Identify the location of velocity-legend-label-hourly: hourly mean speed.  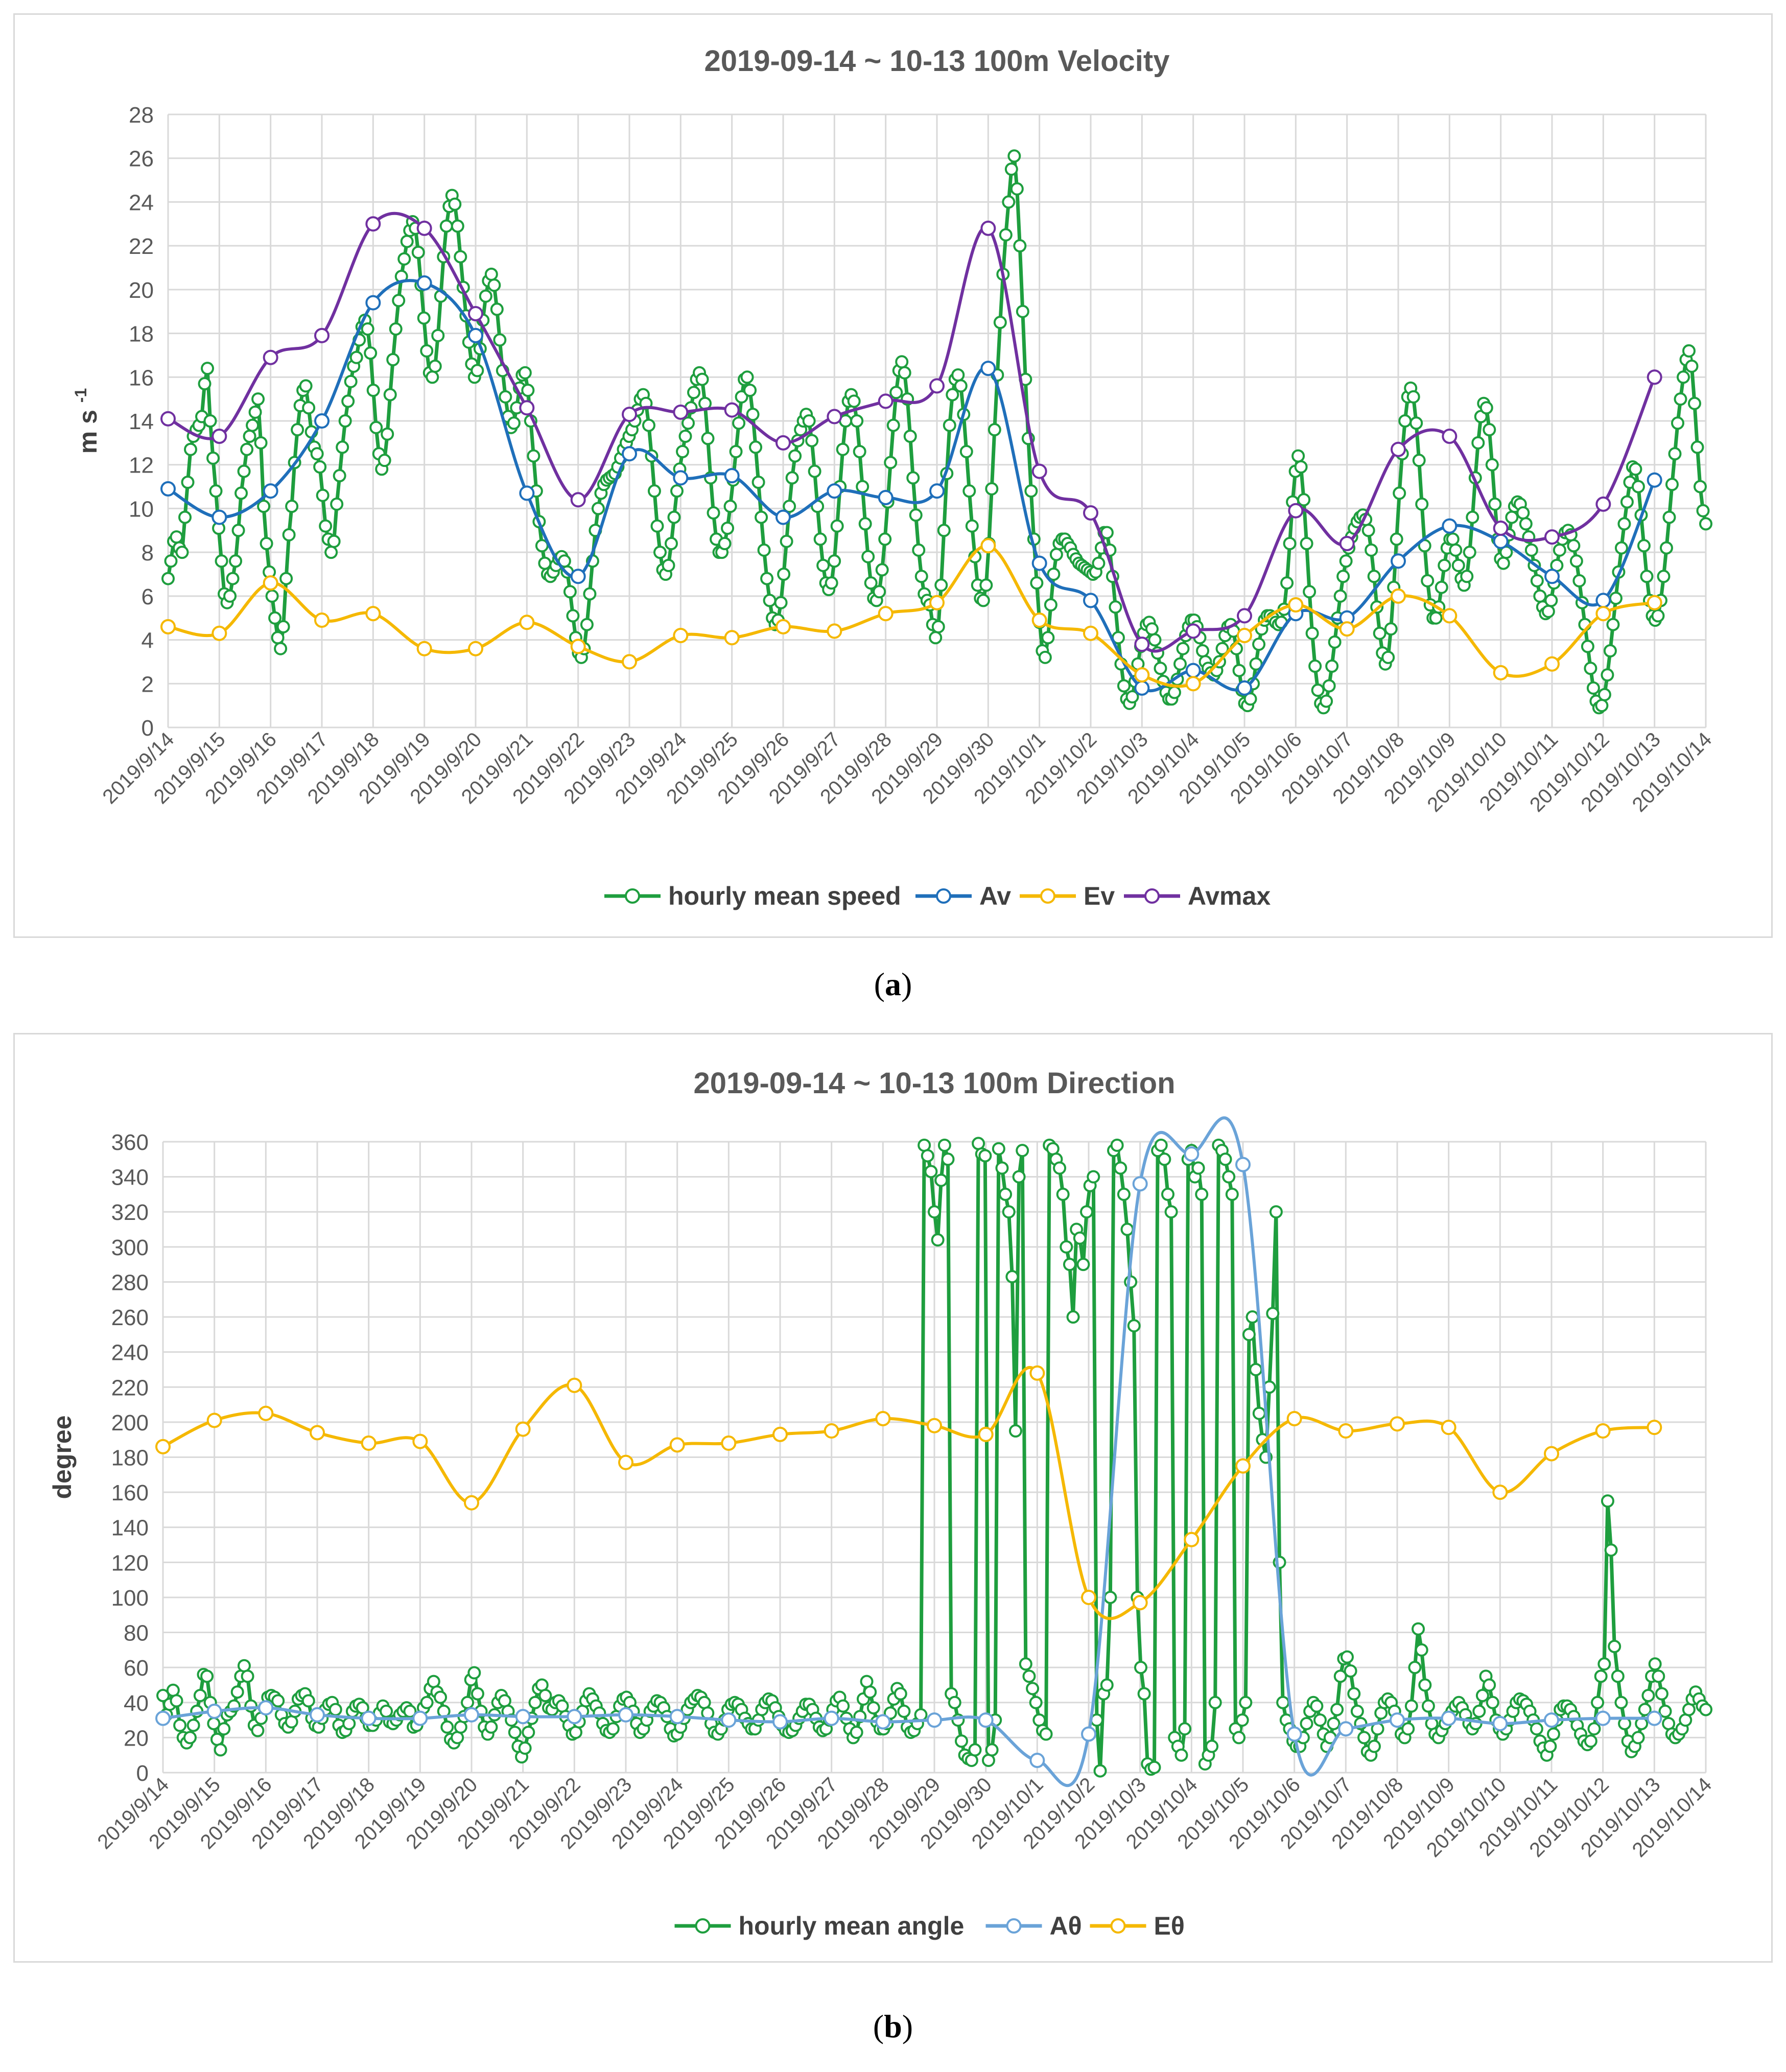
(785, 896).